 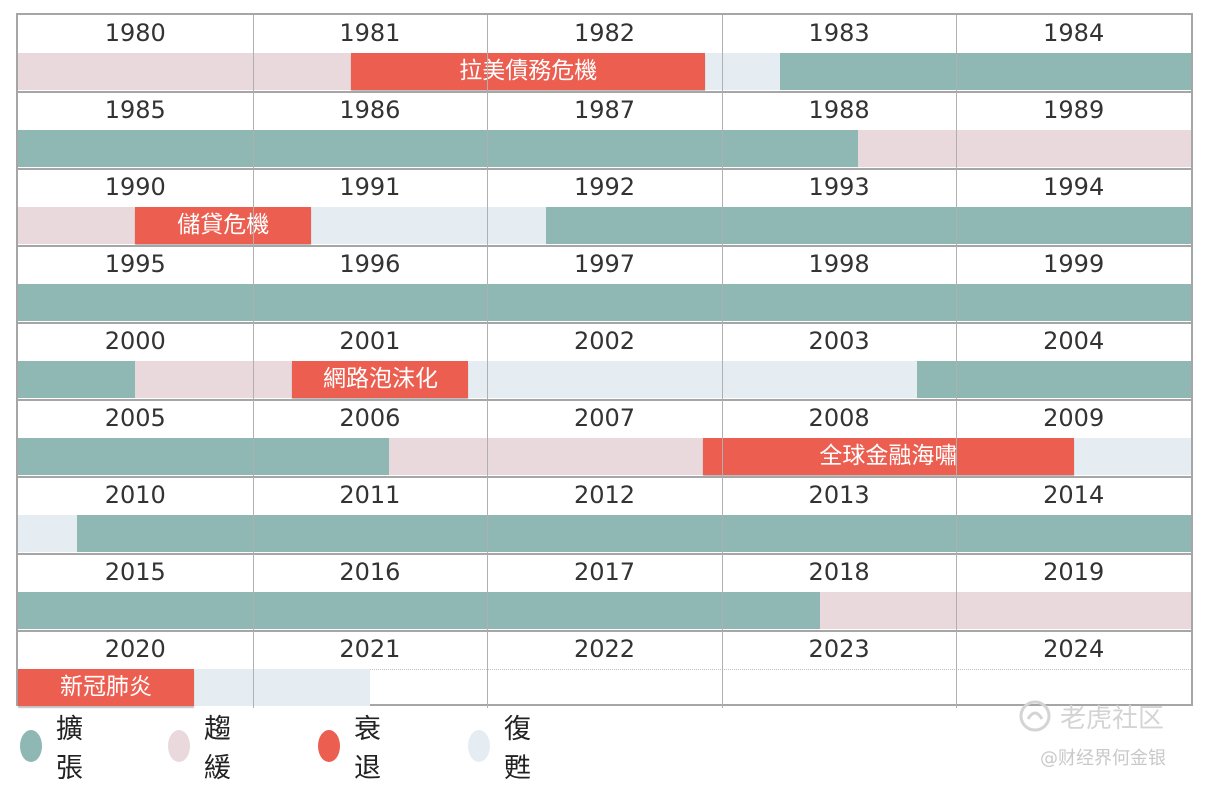 I want to click on legend-label: 復甦, so click(x=517, y=749).